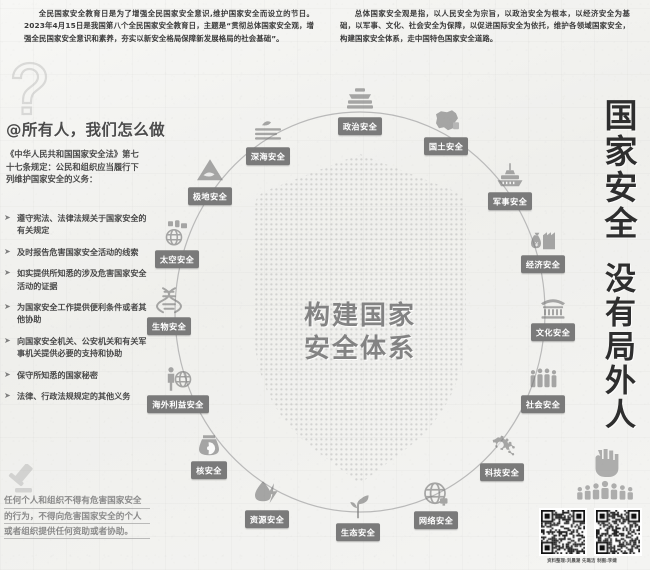  Describe the element at coordinates (605, 474) in the screenshot. I see `raised-fist-crowd-icon` at that location.